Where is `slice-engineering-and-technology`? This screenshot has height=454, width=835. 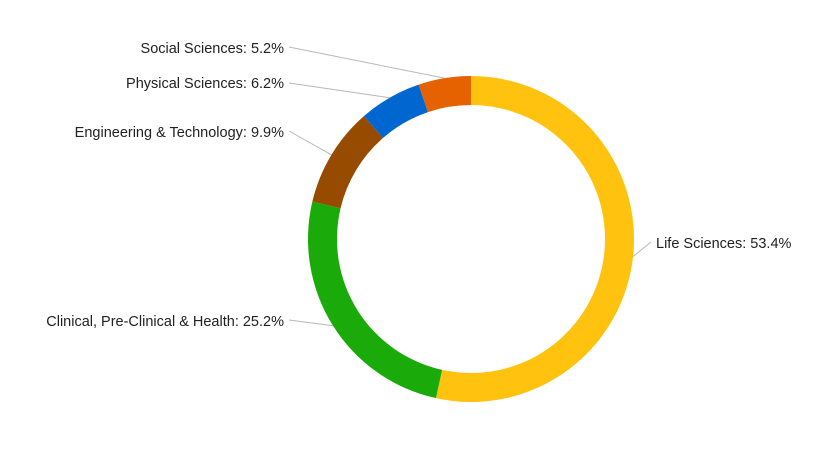
slice-engineering-and-technology is located at coordinates (347, 162).